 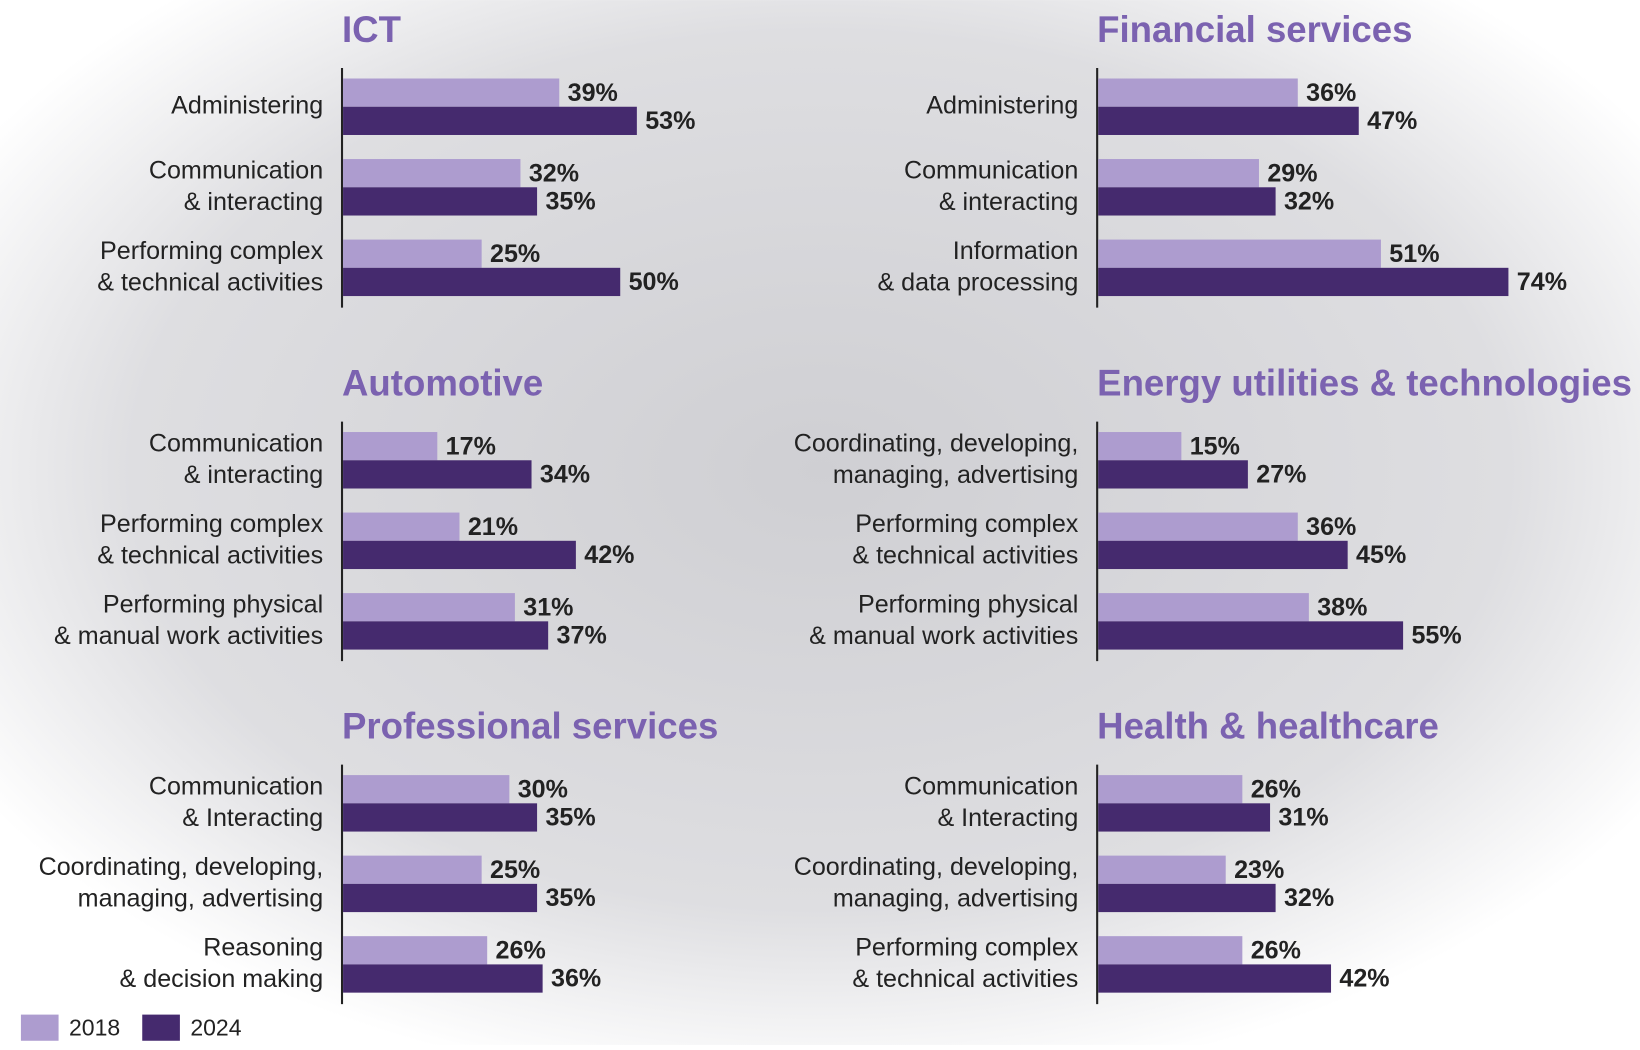 I want to click on chart-title: Professional services, so click(x=530, y=726).